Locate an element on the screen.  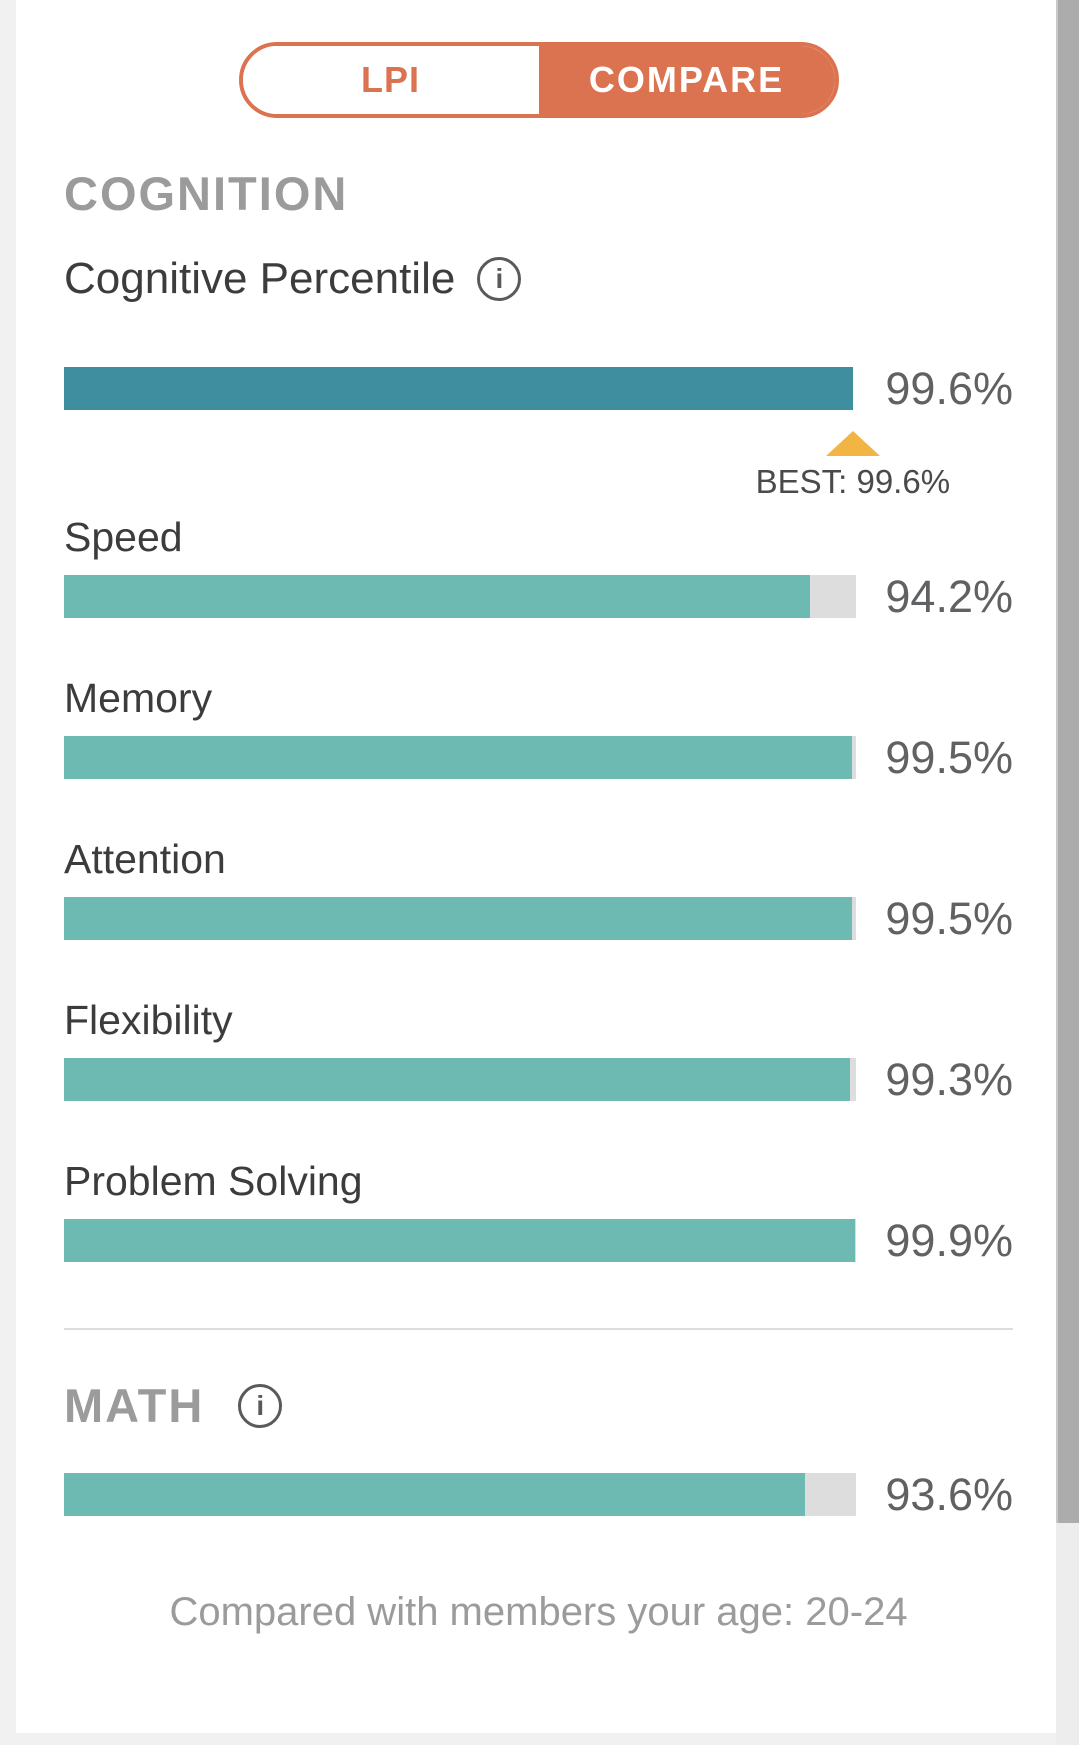
metric-label: Problem Solving is located at coordinates (213, 1181).